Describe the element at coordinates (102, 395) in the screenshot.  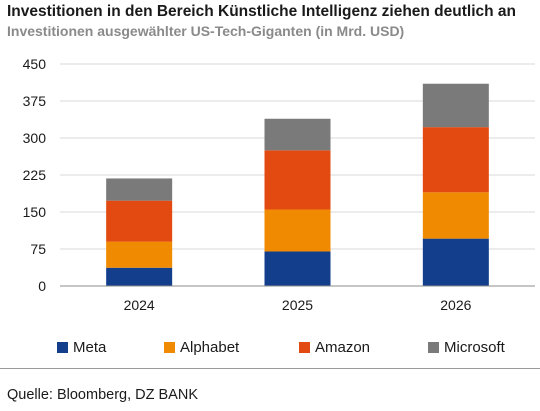
I see `source-note: Quelle: Bloomberg, DZ BANK` at that location.